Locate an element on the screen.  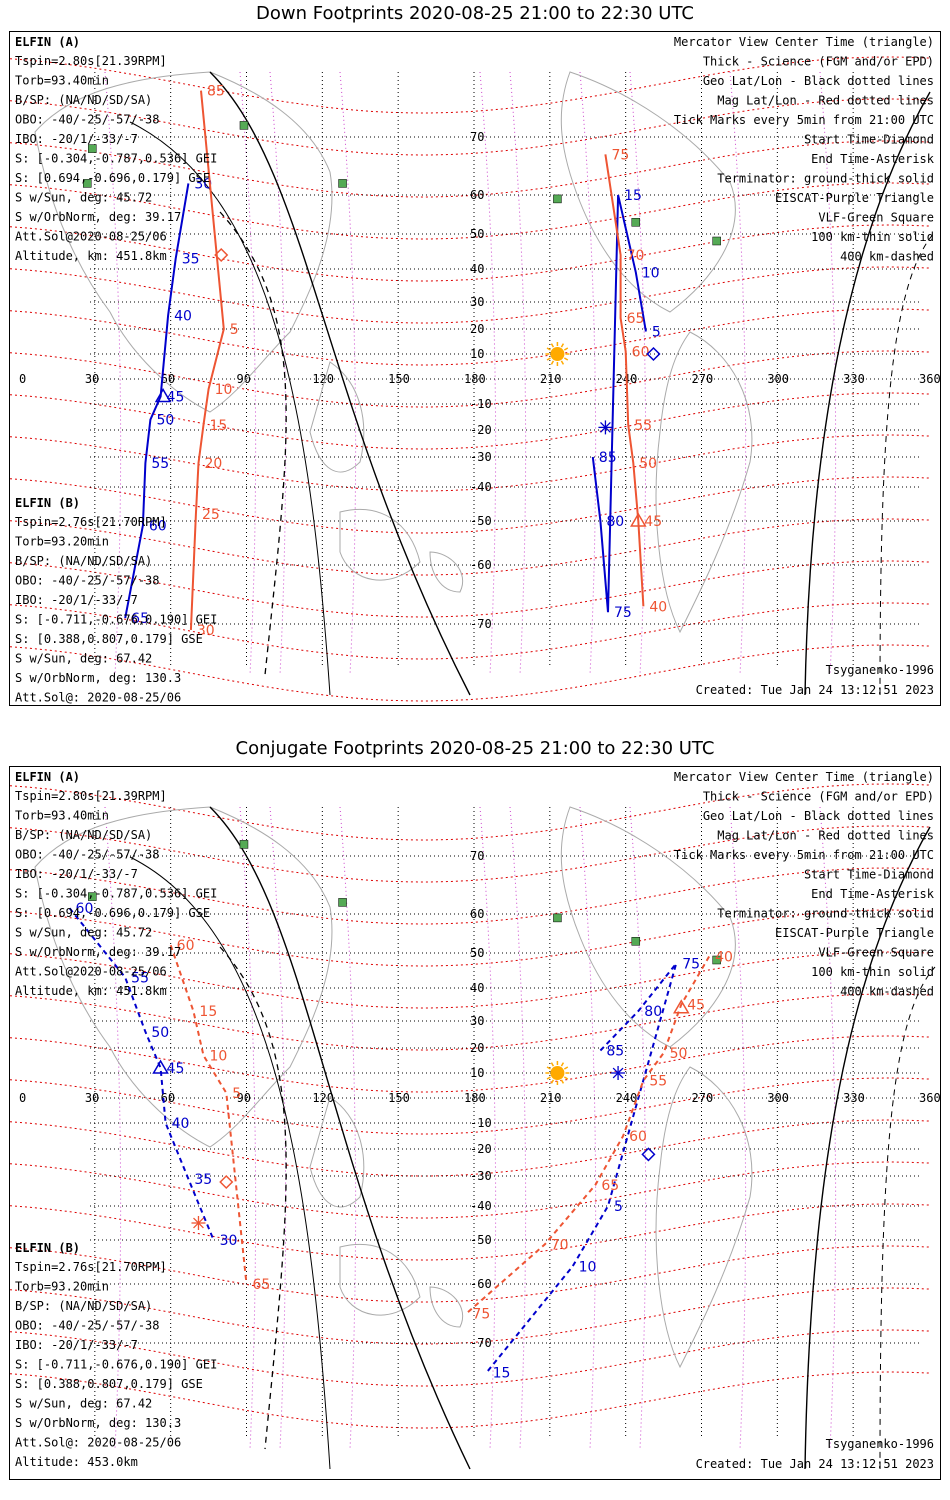
elfin-b-tick-label: 65 is located at coordinates (636, 319).